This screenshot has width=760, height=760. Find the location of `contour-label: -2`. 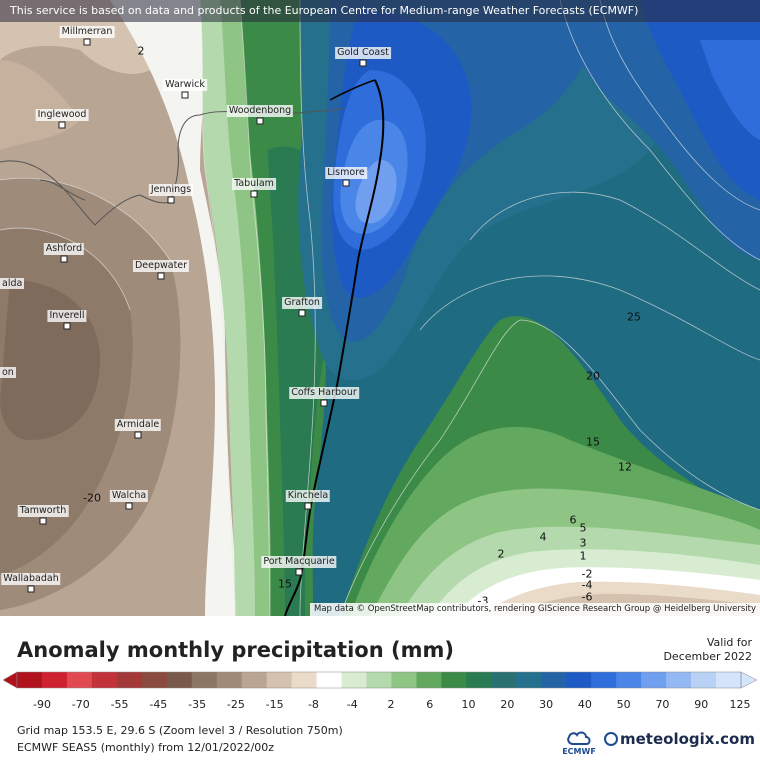

contour-label: -2 is located at coordinates (587, 574).